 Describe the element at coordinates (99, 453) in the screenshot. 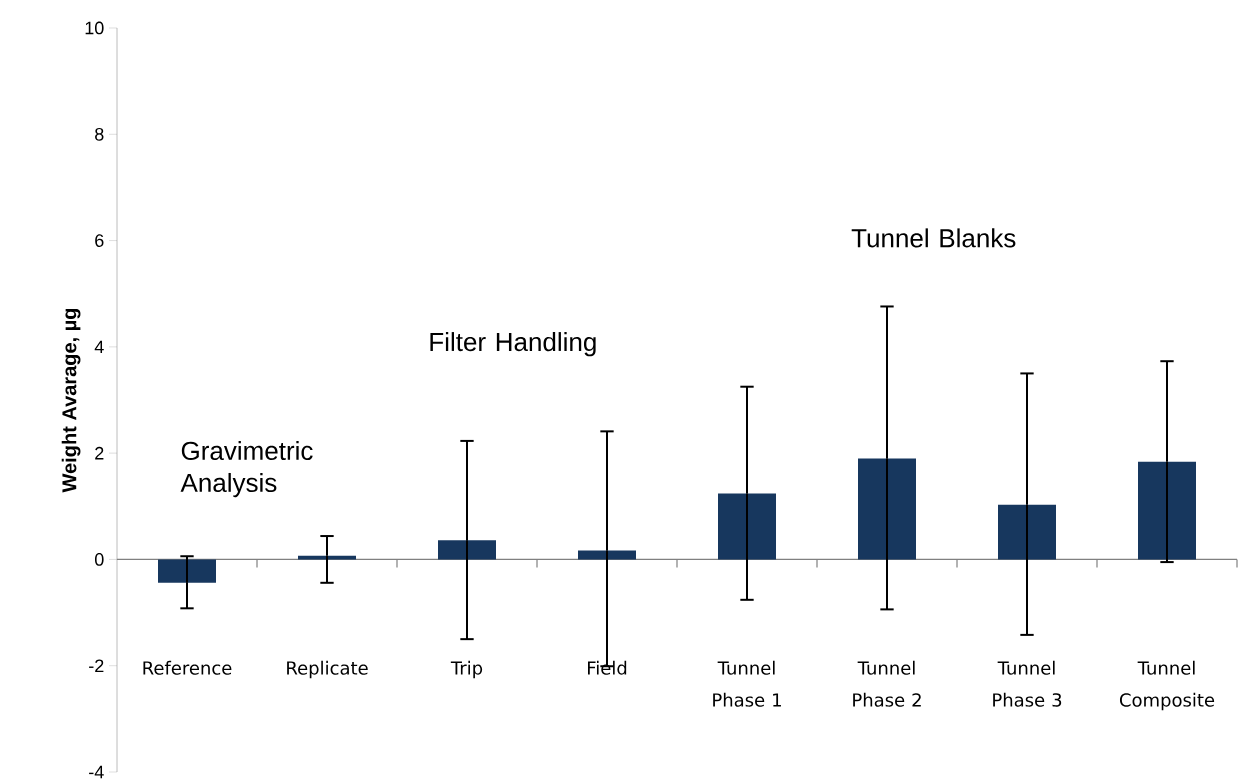

I see `y-tick-label: 2` at that location.